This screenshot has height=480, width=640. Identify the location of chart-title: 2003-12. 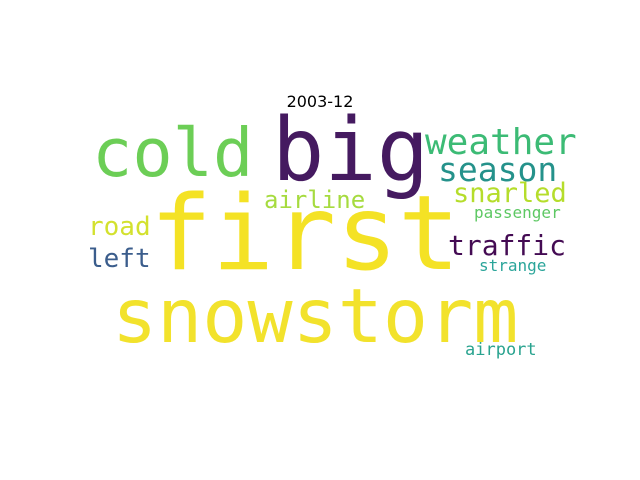
(320, 101).